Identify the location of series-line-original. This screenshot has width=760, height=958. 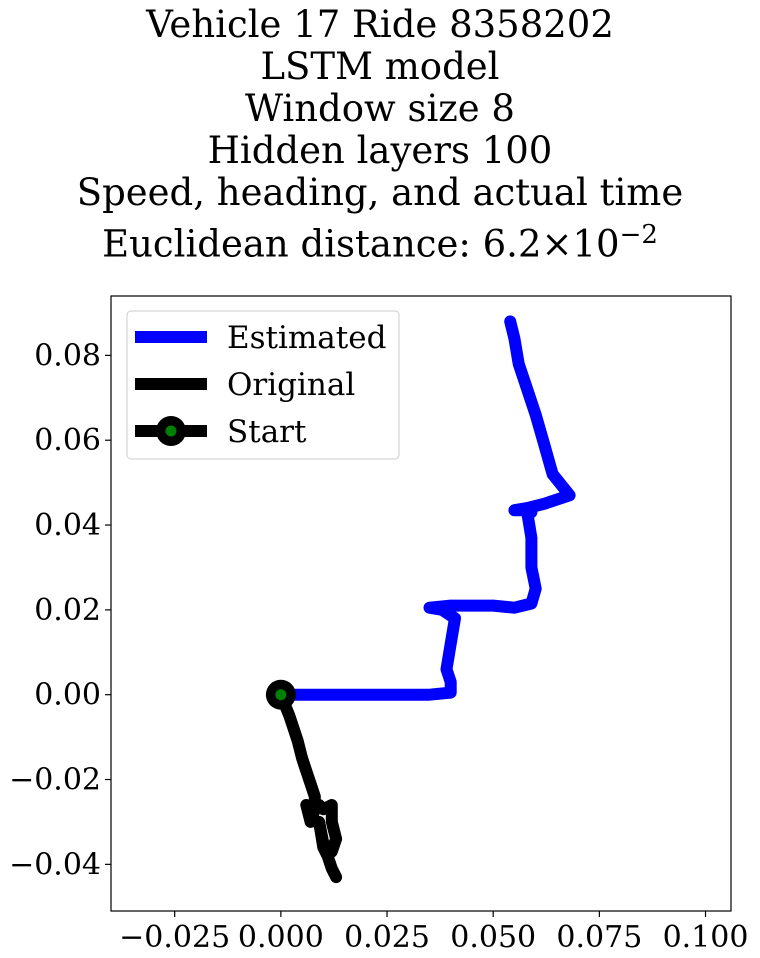
(308, 786).